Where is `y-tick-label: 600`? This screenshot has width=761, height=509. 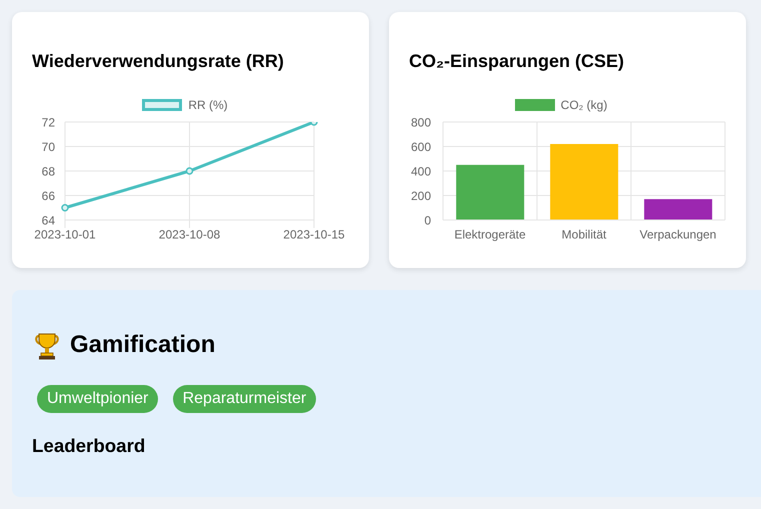 y-tick-label: 600 is located at coordinates (421, 147).